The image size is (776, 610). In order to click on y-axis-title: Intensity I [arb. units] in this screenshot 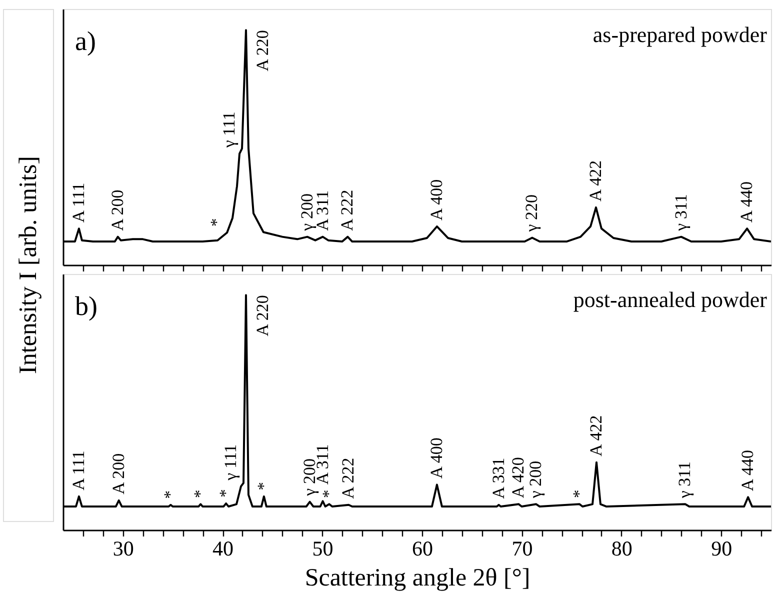, I will do `click(28, 265)`.